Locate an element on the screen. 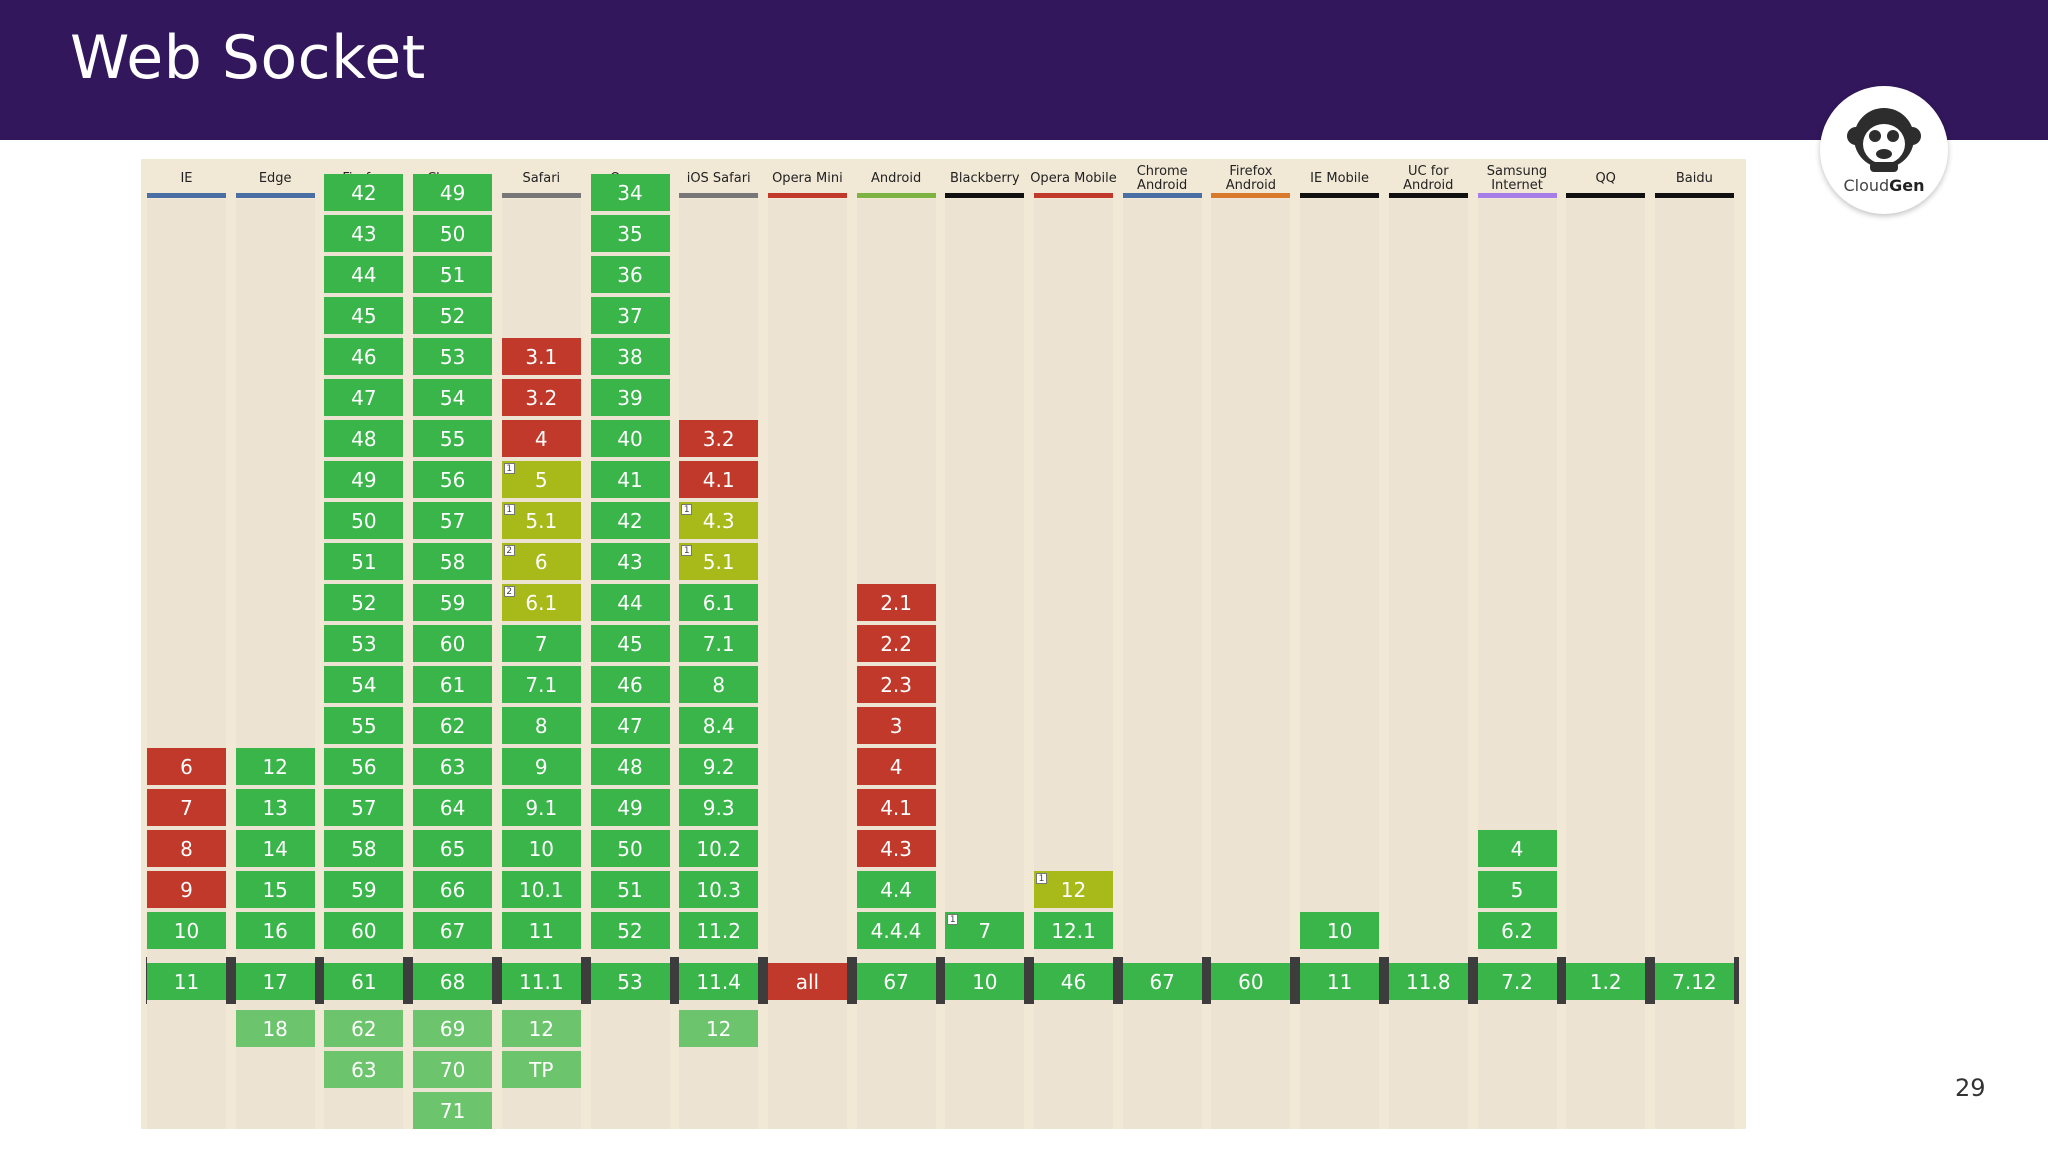 The height and width of the screenshot is (1152, 2048). browser-header: Opera Mobile is located at coordinates (1073, 178).